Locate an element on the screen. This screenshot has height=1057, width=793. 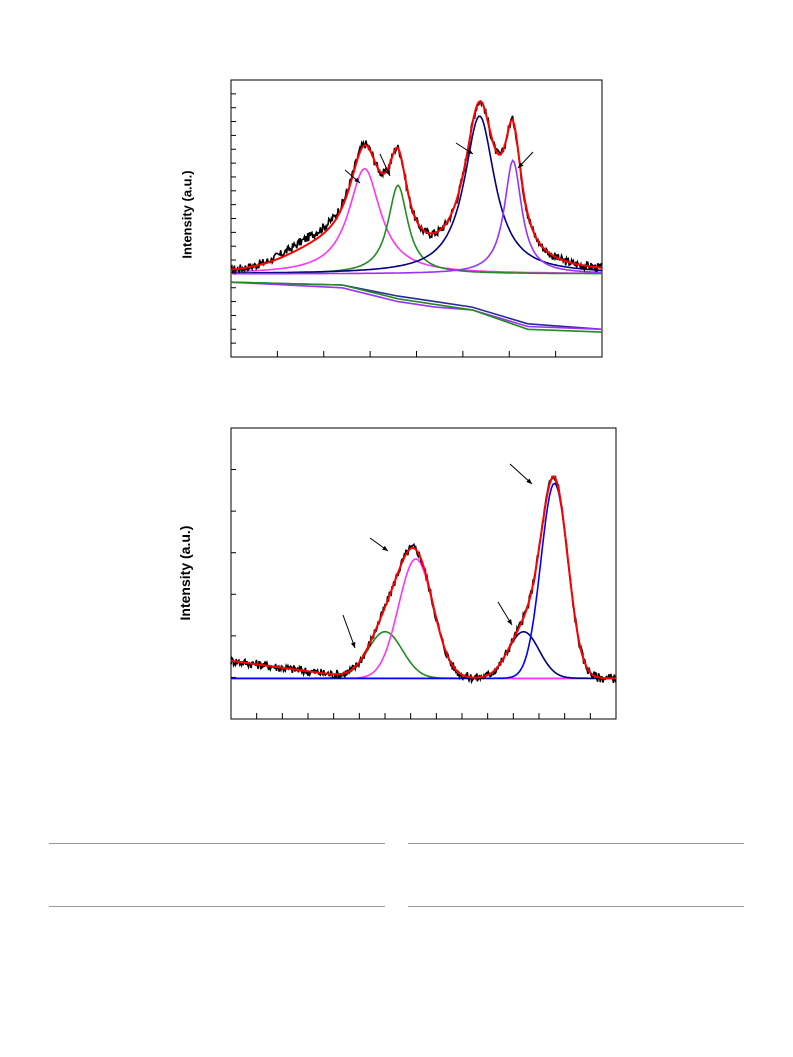
y-axis-label-top: Intensity (a.u.) is located at coordinates (187, 214).